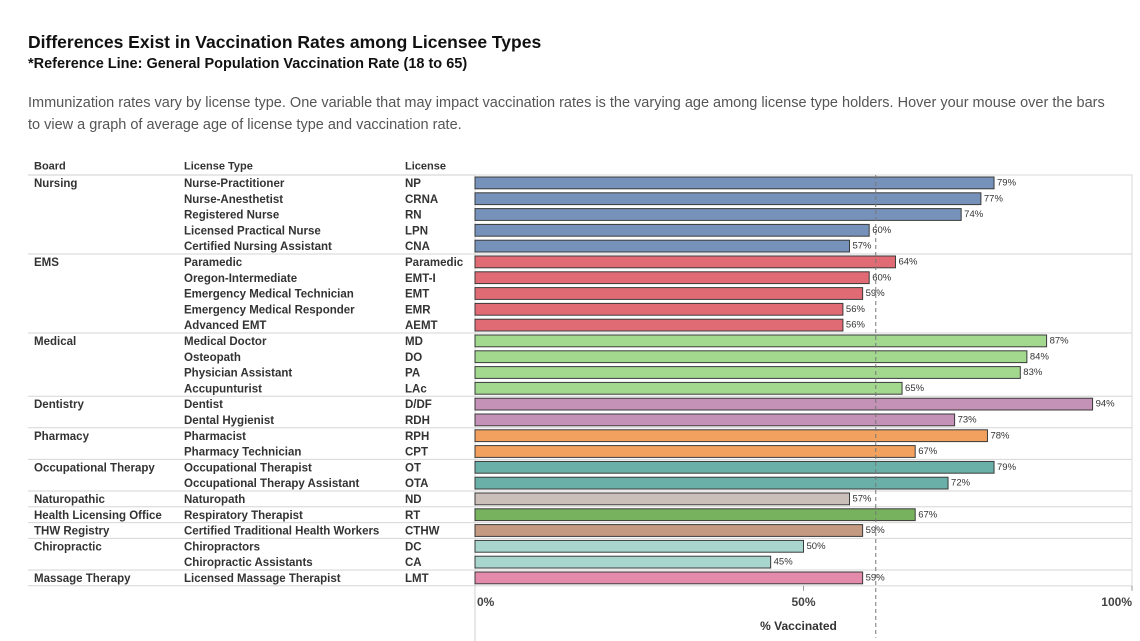  What do you see at coordinates (417, 295) in the screenshot?
I see `license-code-label: EMT` at bounding box center [417, 295].